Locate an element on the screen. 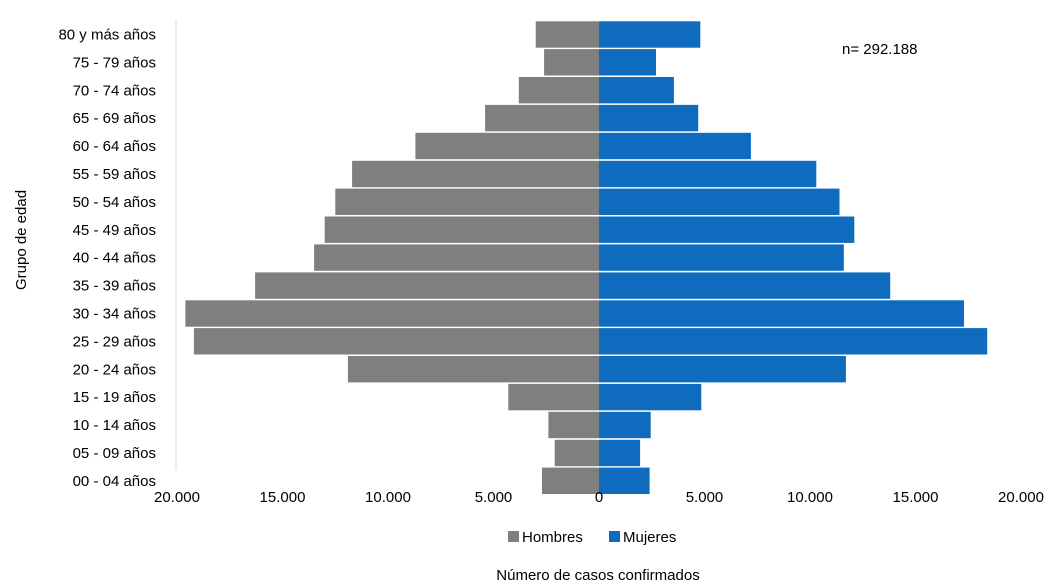 The height and width of the screenshot is (585, 1054). category-label: 05 - 09 años is located at coordinates (114, 453).